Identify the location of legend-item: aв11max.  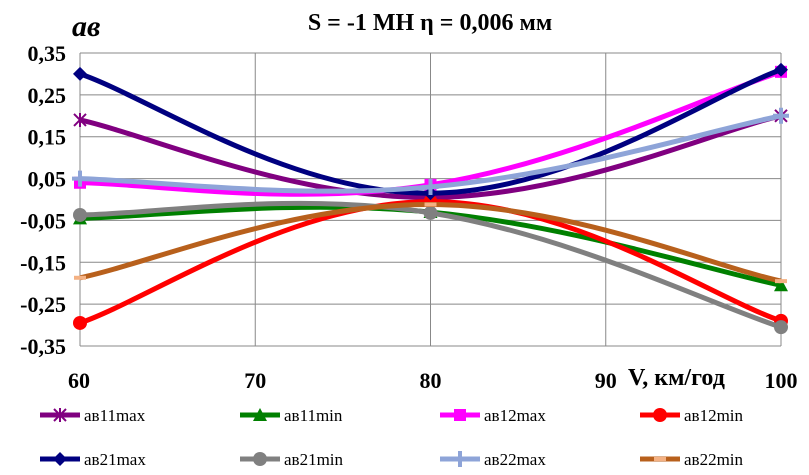
(93, 415).